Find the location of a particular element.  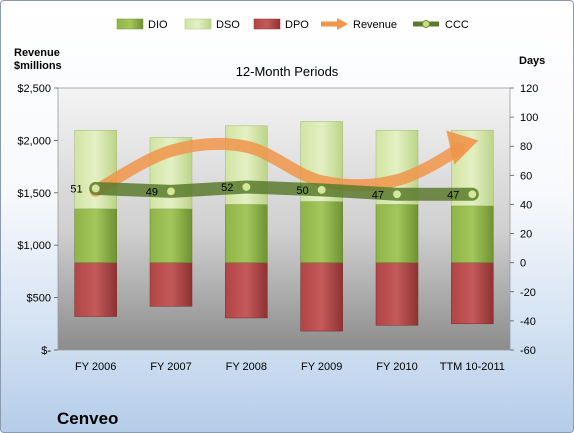

legend-swatch-ccc-marker is located at coordinates (426, 24).